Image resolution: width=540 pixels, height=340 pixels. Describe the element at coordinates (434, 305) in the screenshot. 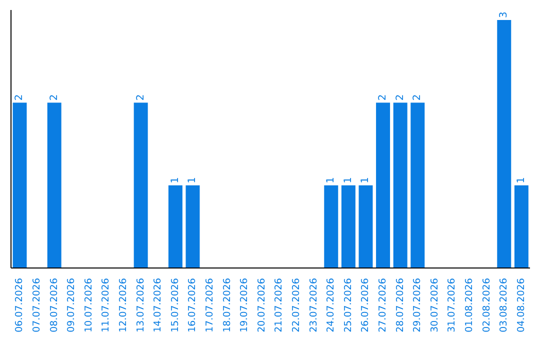

I see `x-tick-label: 30.07.2026` at that location.